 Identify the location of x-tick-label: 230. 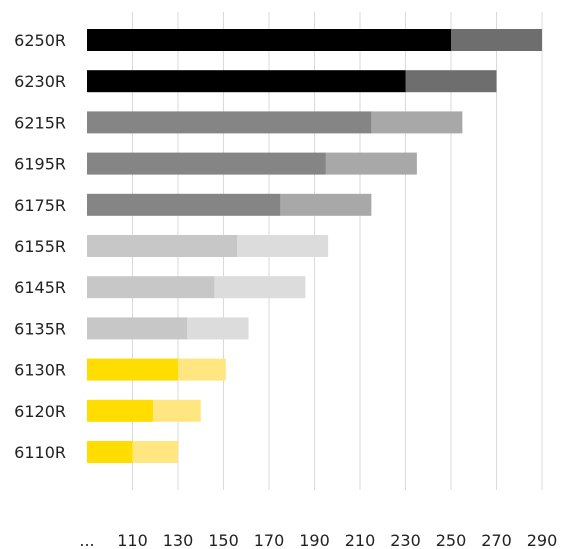
(405, 540).